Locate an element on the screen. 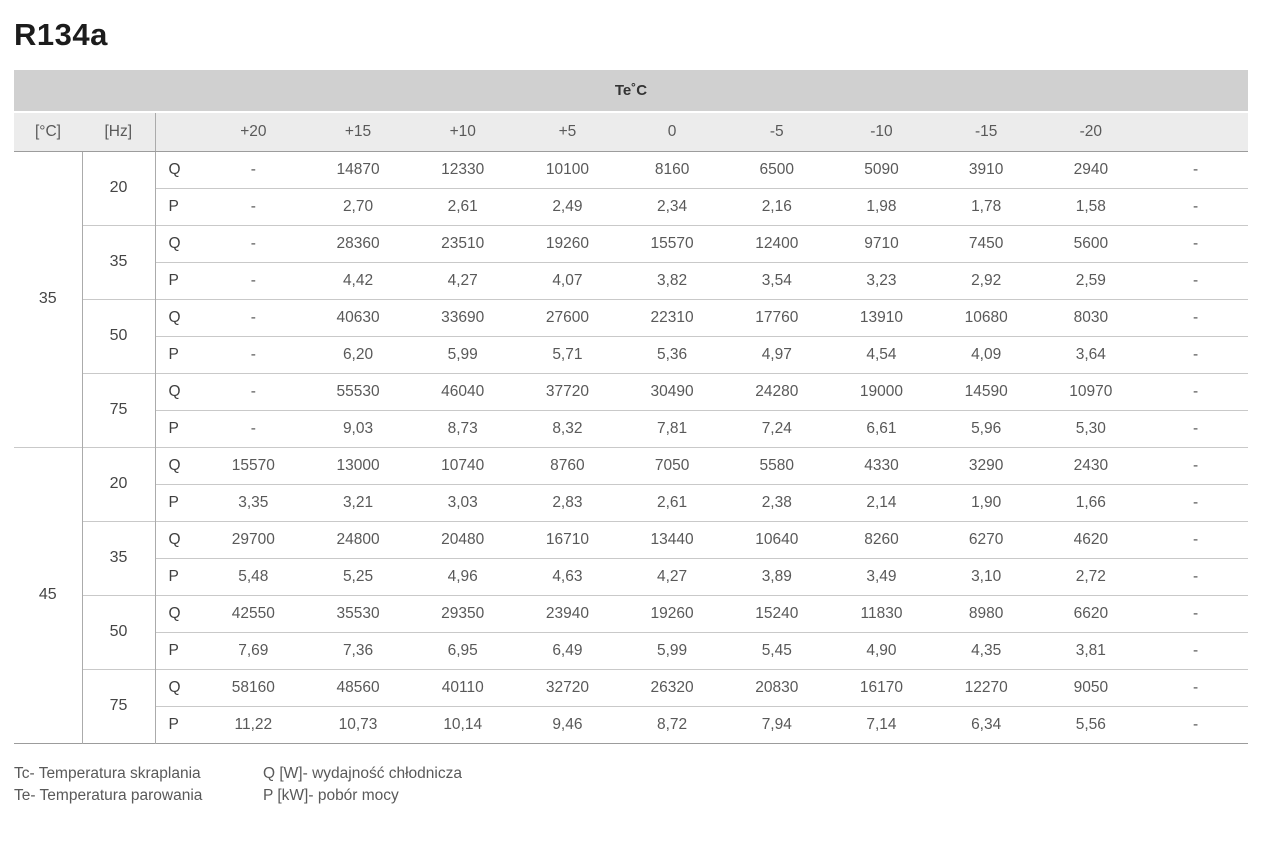  p-value-cell: 4,97 is located at coordinates (777, 354).